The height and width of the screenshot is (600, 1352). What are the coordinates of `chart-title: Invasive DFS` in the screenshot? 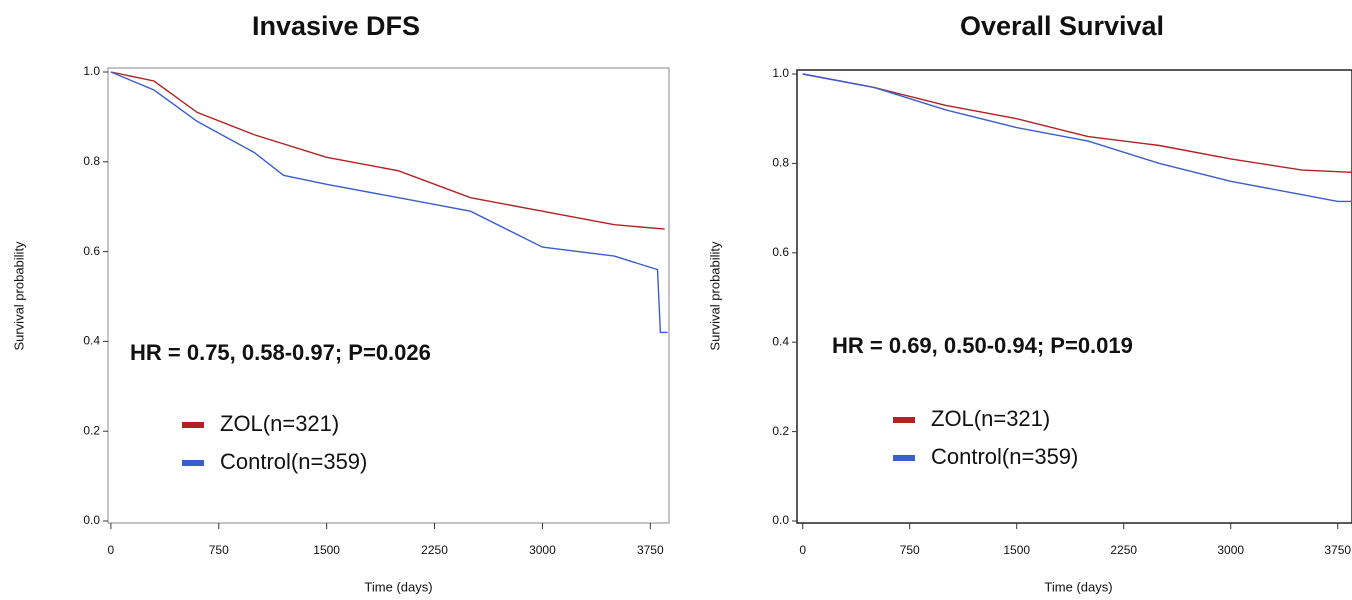 It's located at (336, 26).